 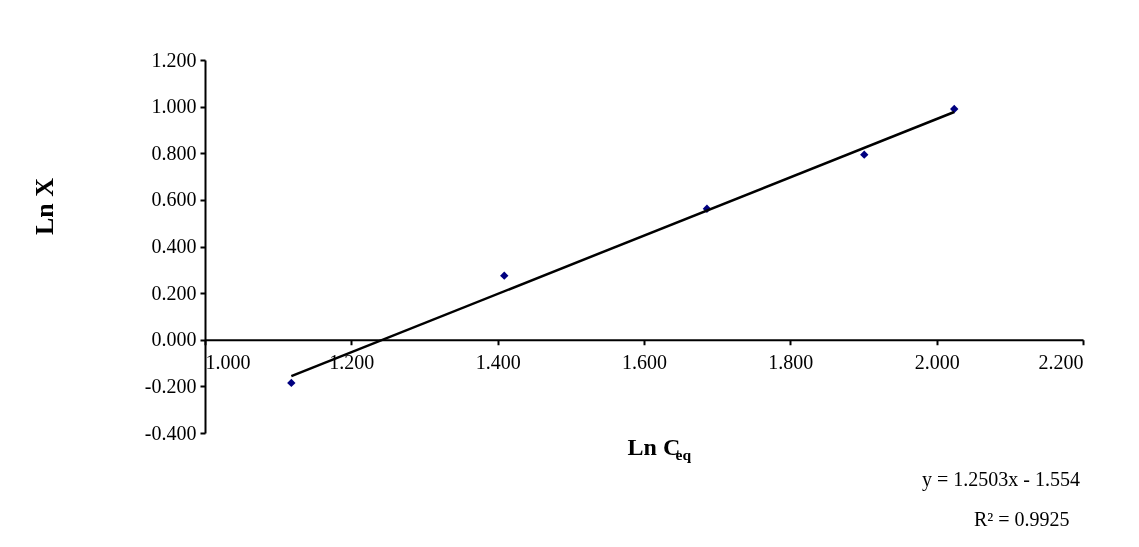 What do you see at coordinates (791, 362) in the screenshot?
I see `x-tick-label: 1.800` at bounding box center [791, 362].